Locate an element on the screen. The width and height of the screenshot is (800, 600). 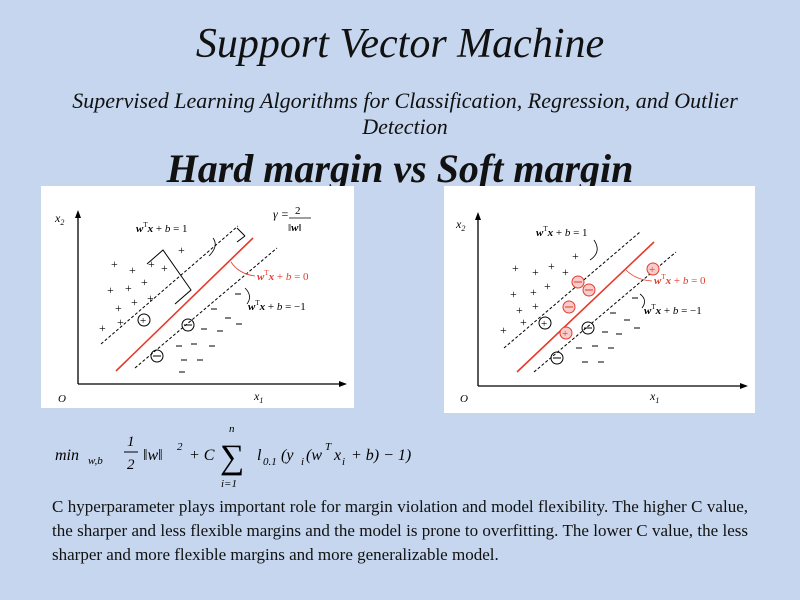
formula-loss-subscript: 0.1 is located at coordinates (270, 462).